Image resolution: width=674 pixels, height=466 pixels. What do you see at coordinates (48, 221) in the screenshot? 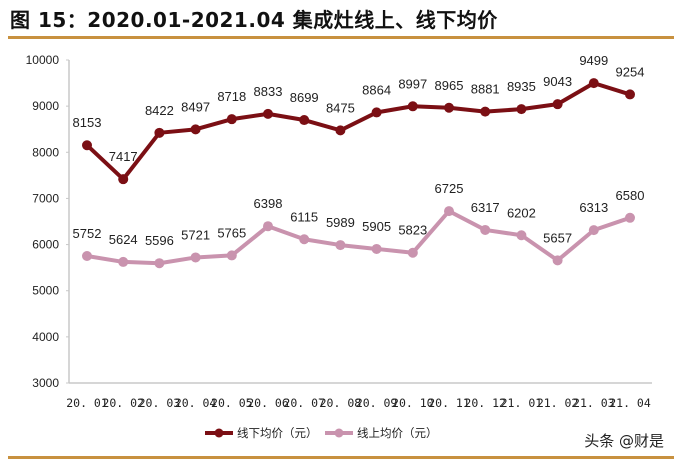
I see `y-axis: 3000 4000 5000 6000 7000 8000 9000 10000` at bounding box center [48, 221].